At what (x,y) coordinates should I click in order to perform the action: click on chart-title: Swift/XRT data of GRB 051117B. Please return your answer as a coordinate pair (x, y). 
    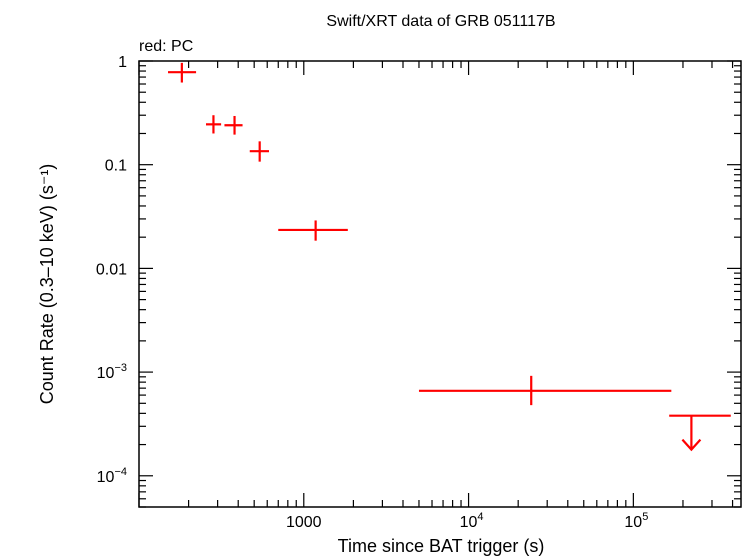
    Looking at the image, I should click on (440, 21).